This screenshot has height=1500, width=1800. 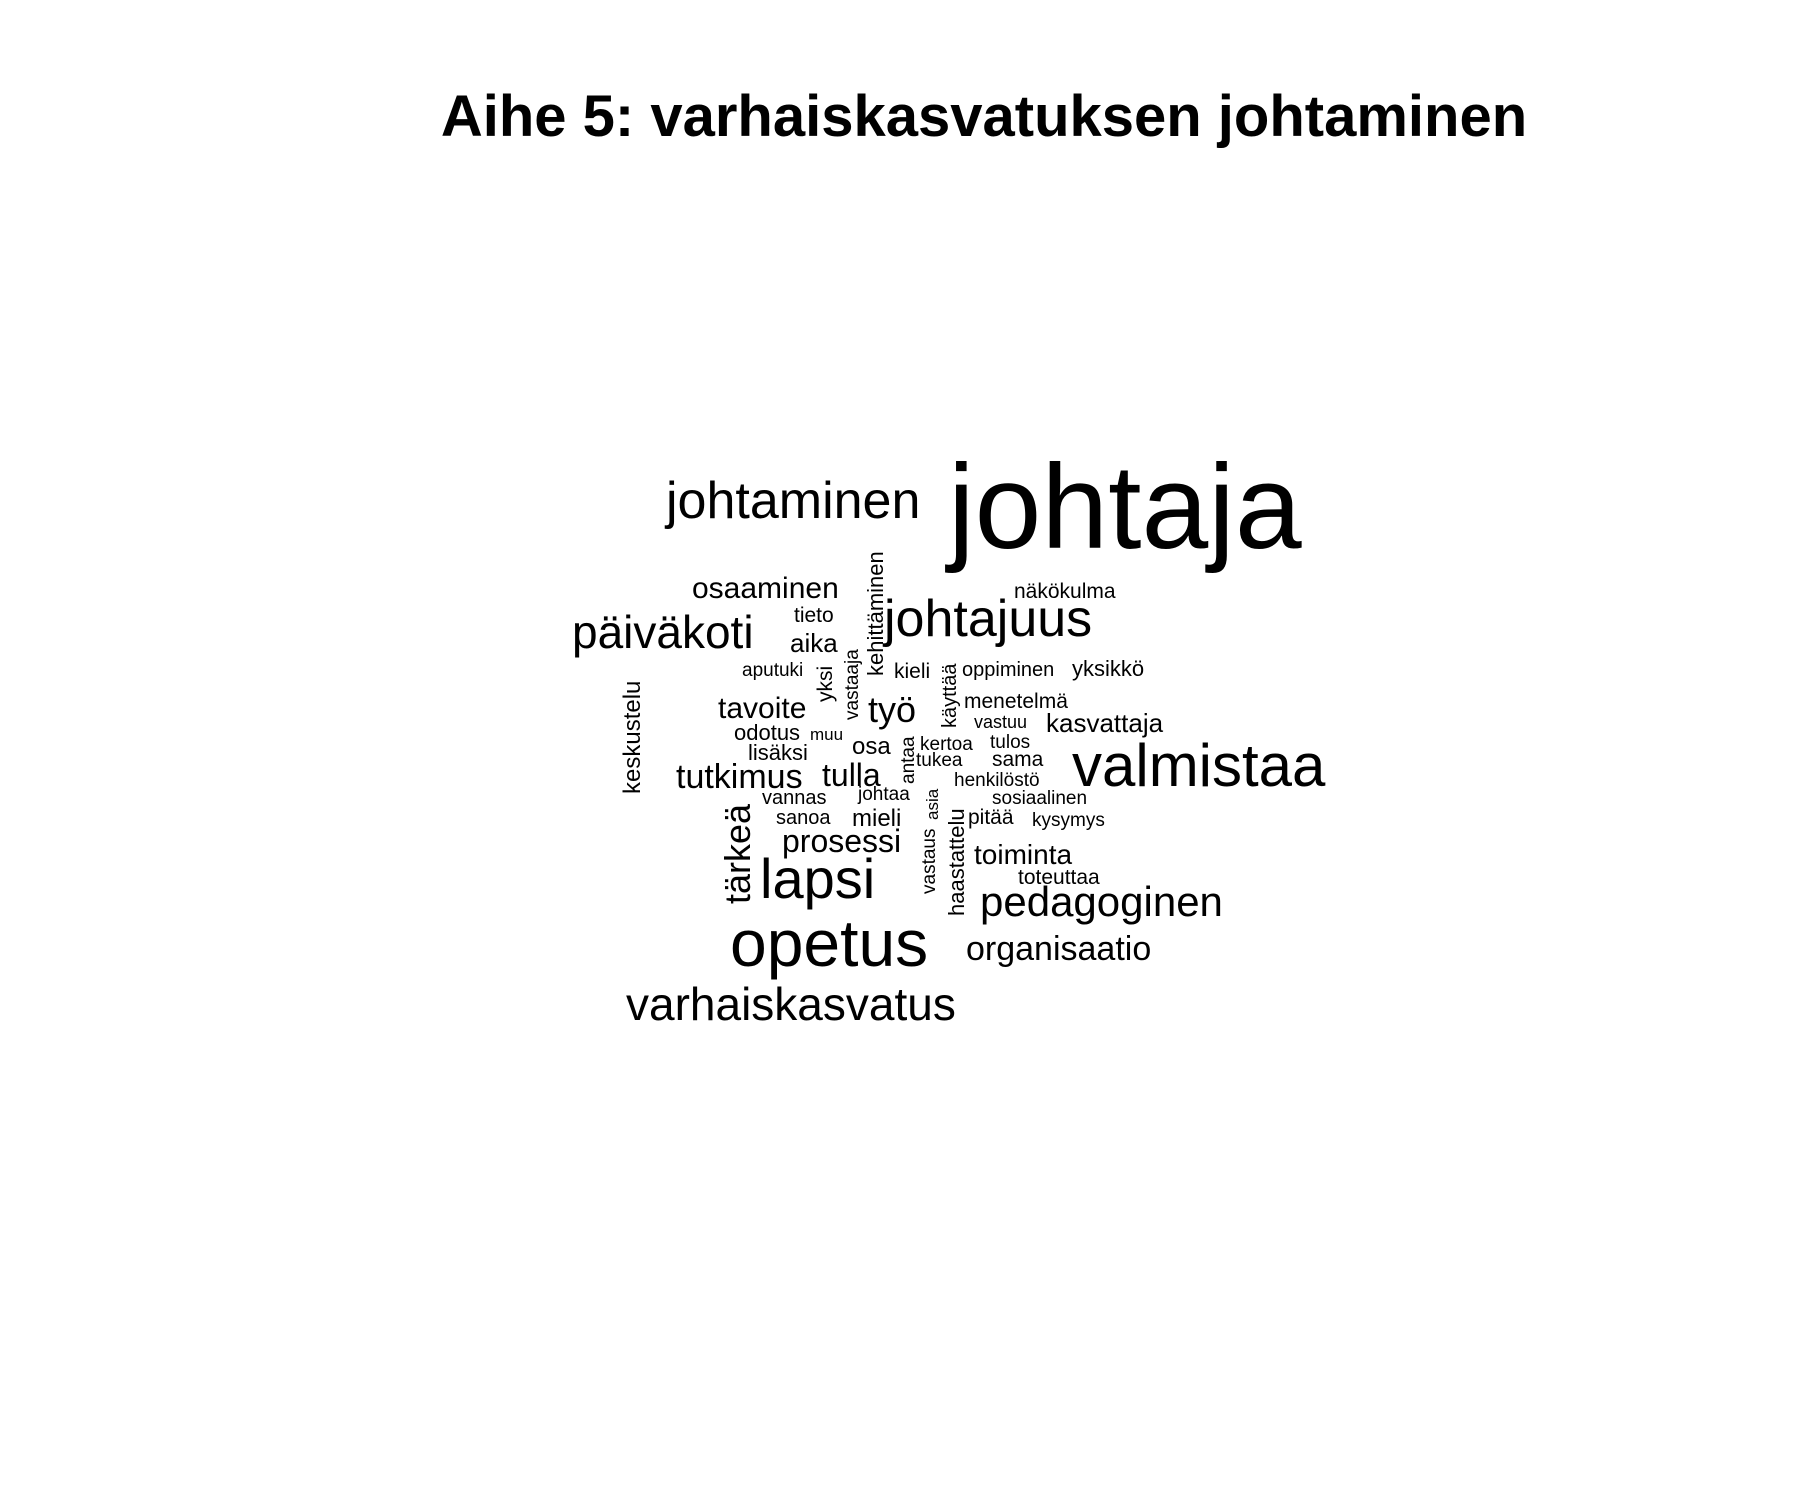 I want to click on word-menetelma: menetelmä, so click(x=1016, y=701).